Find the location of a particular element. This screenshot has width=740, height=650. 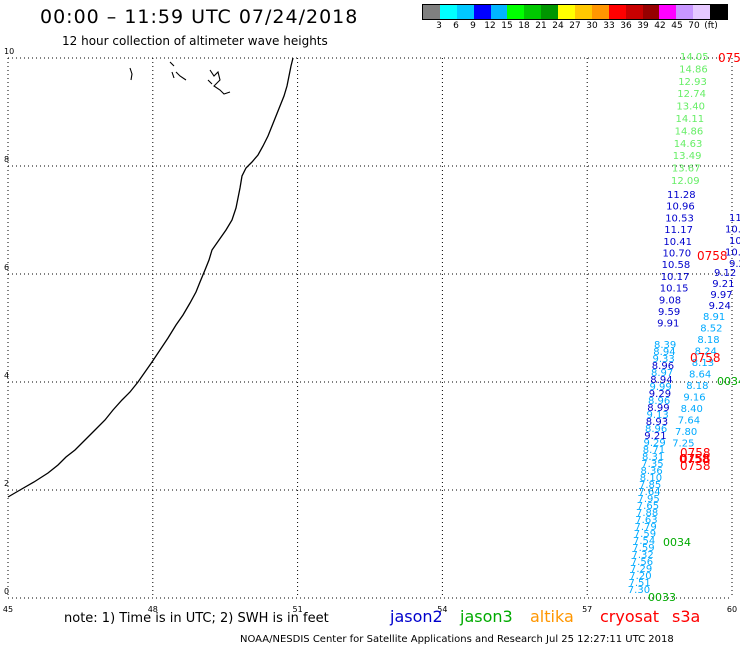

wave-height-label: 14.86 is located at coordinates (693, 69).